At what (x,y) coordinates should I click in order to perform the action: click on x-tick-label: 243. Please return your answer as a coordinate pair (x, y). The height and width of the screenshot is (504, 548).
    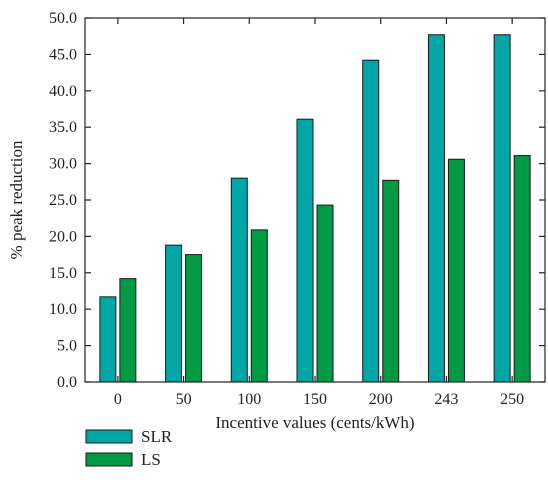
    Looking at the image, I should click on (446, 399).